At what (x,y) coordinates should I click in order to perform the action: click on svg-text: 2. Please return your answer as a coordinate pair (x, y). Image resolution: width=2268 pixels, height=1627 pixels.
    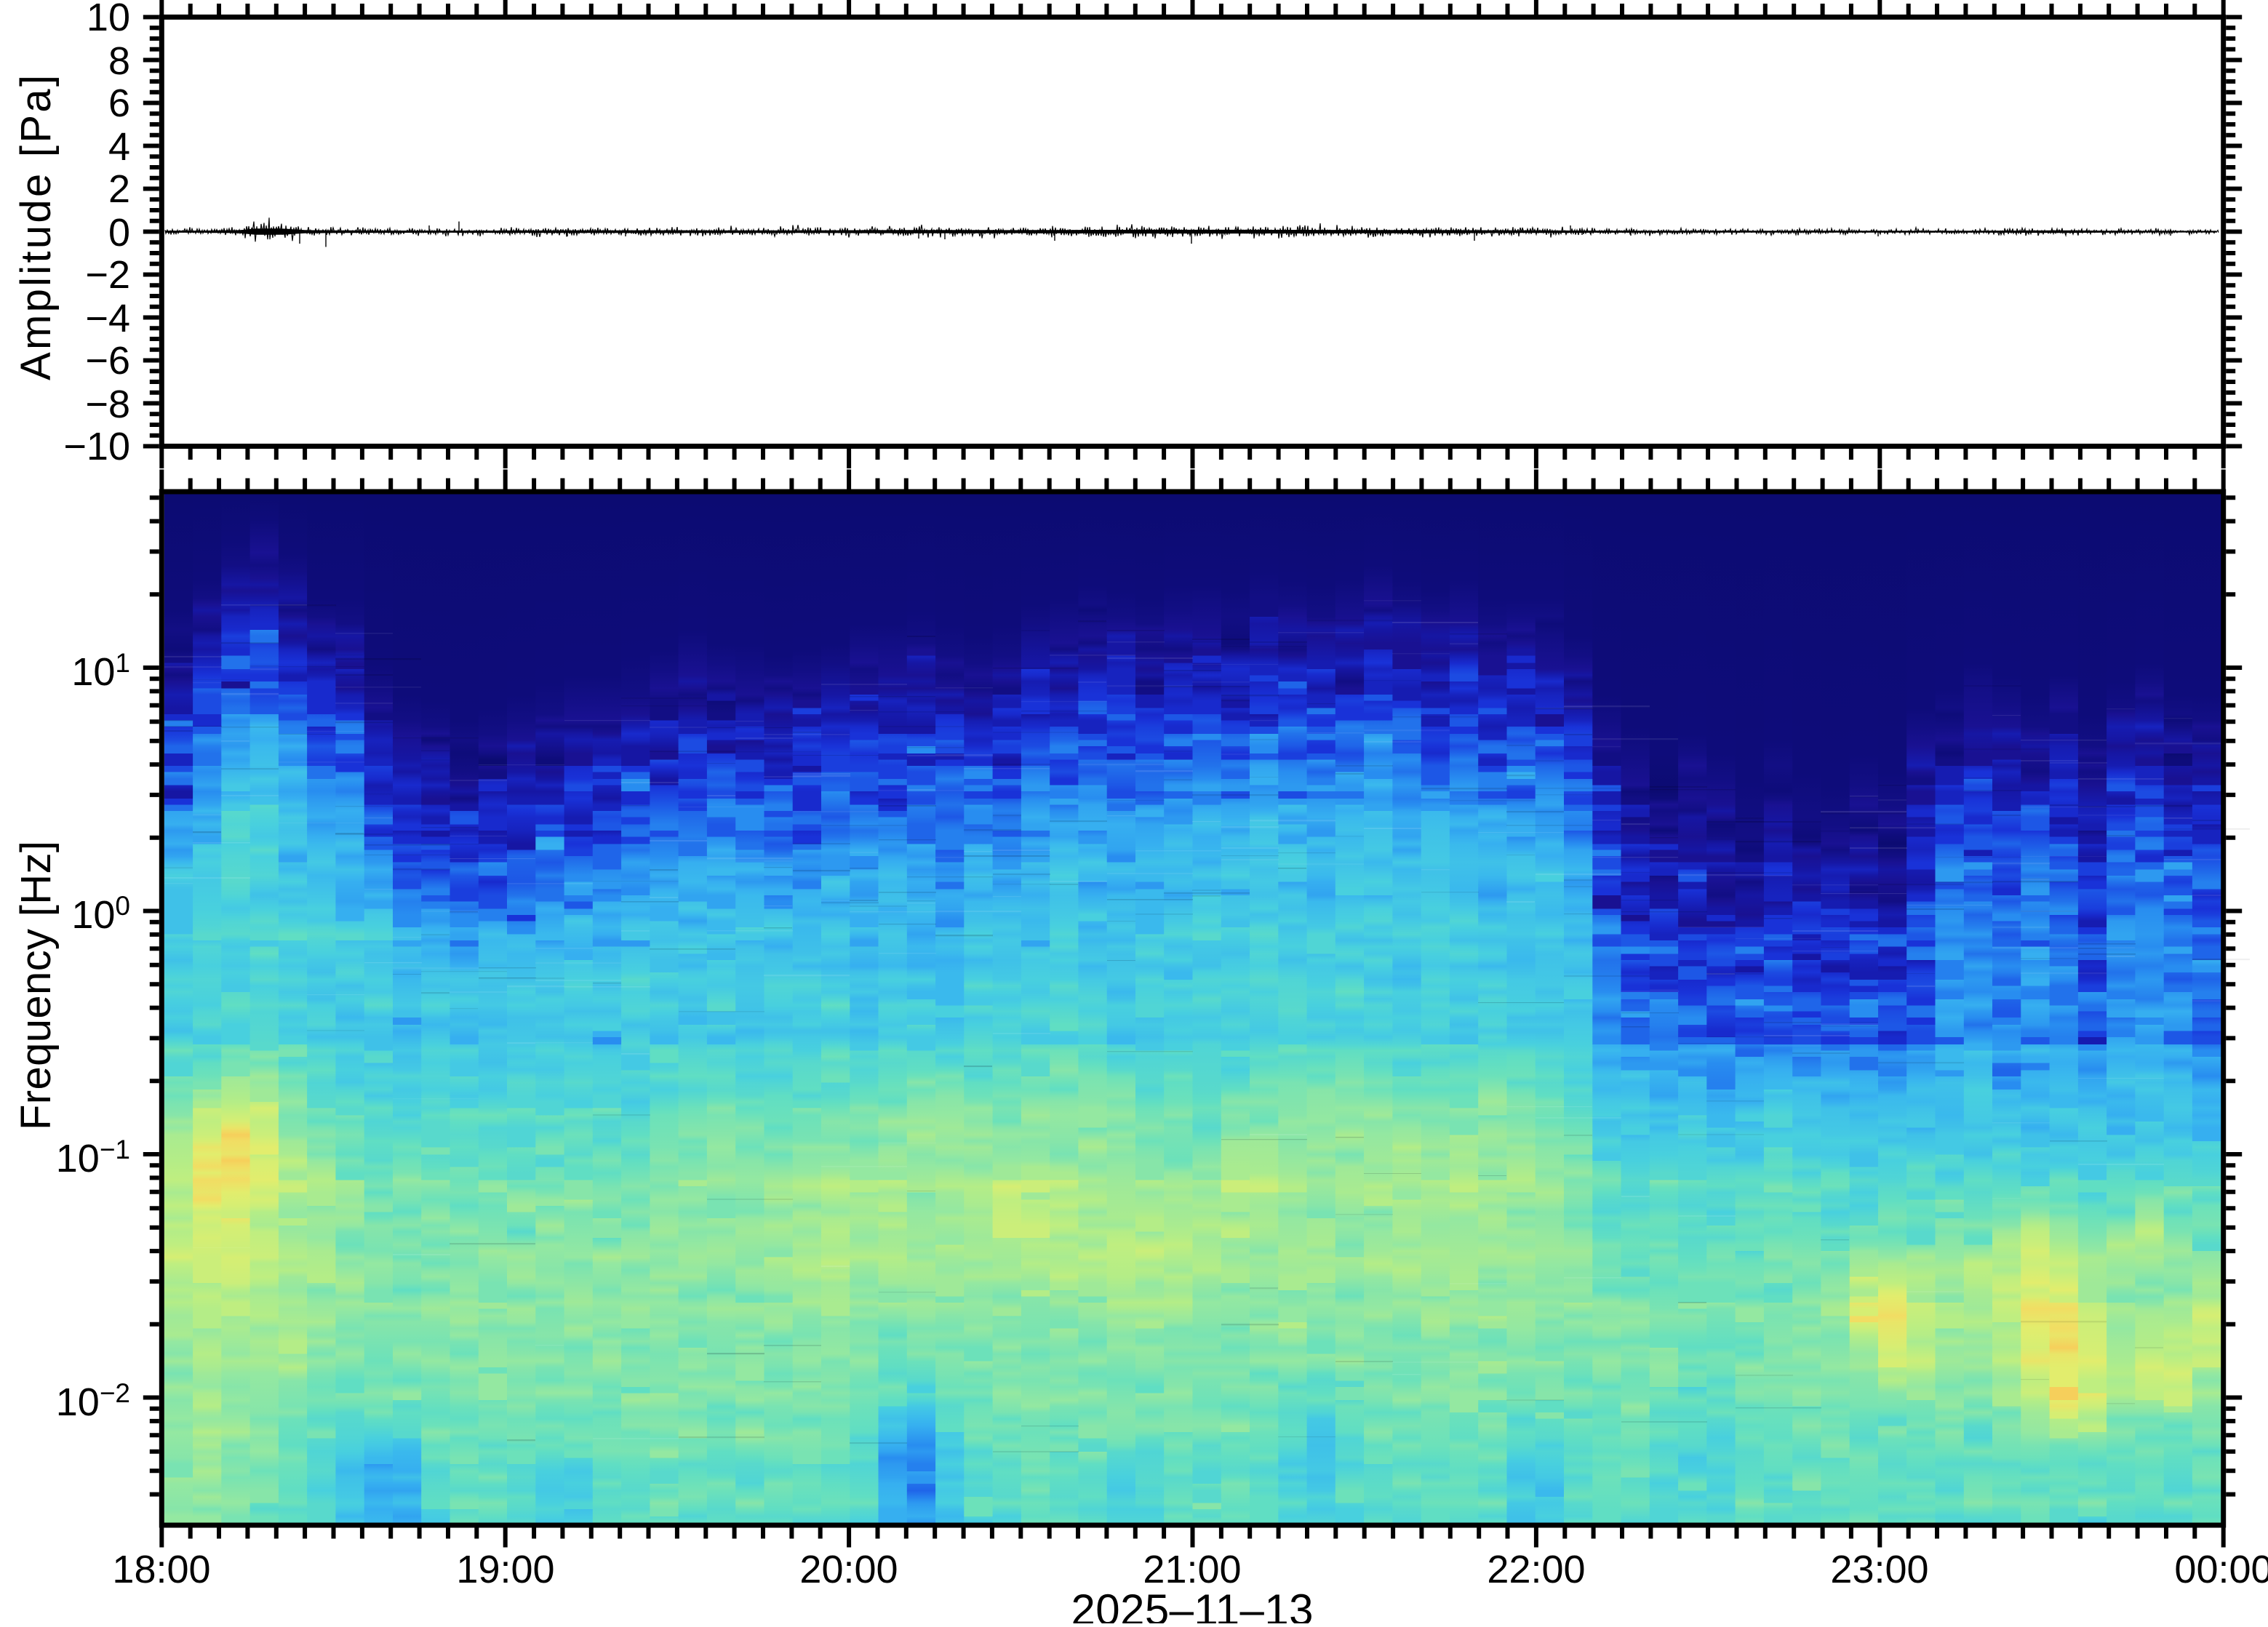
    Looking at the image, I should click on (119, 189).